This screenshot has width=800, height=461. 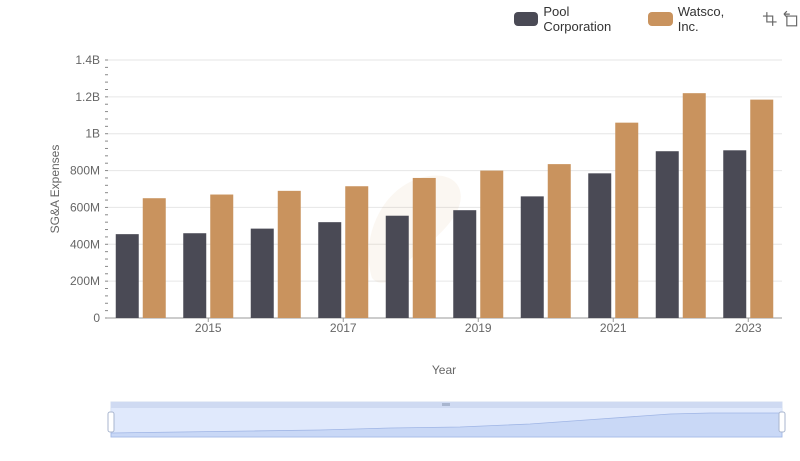 I want to click on bar-pool-corporation-2019, so click(x=465, y=264).